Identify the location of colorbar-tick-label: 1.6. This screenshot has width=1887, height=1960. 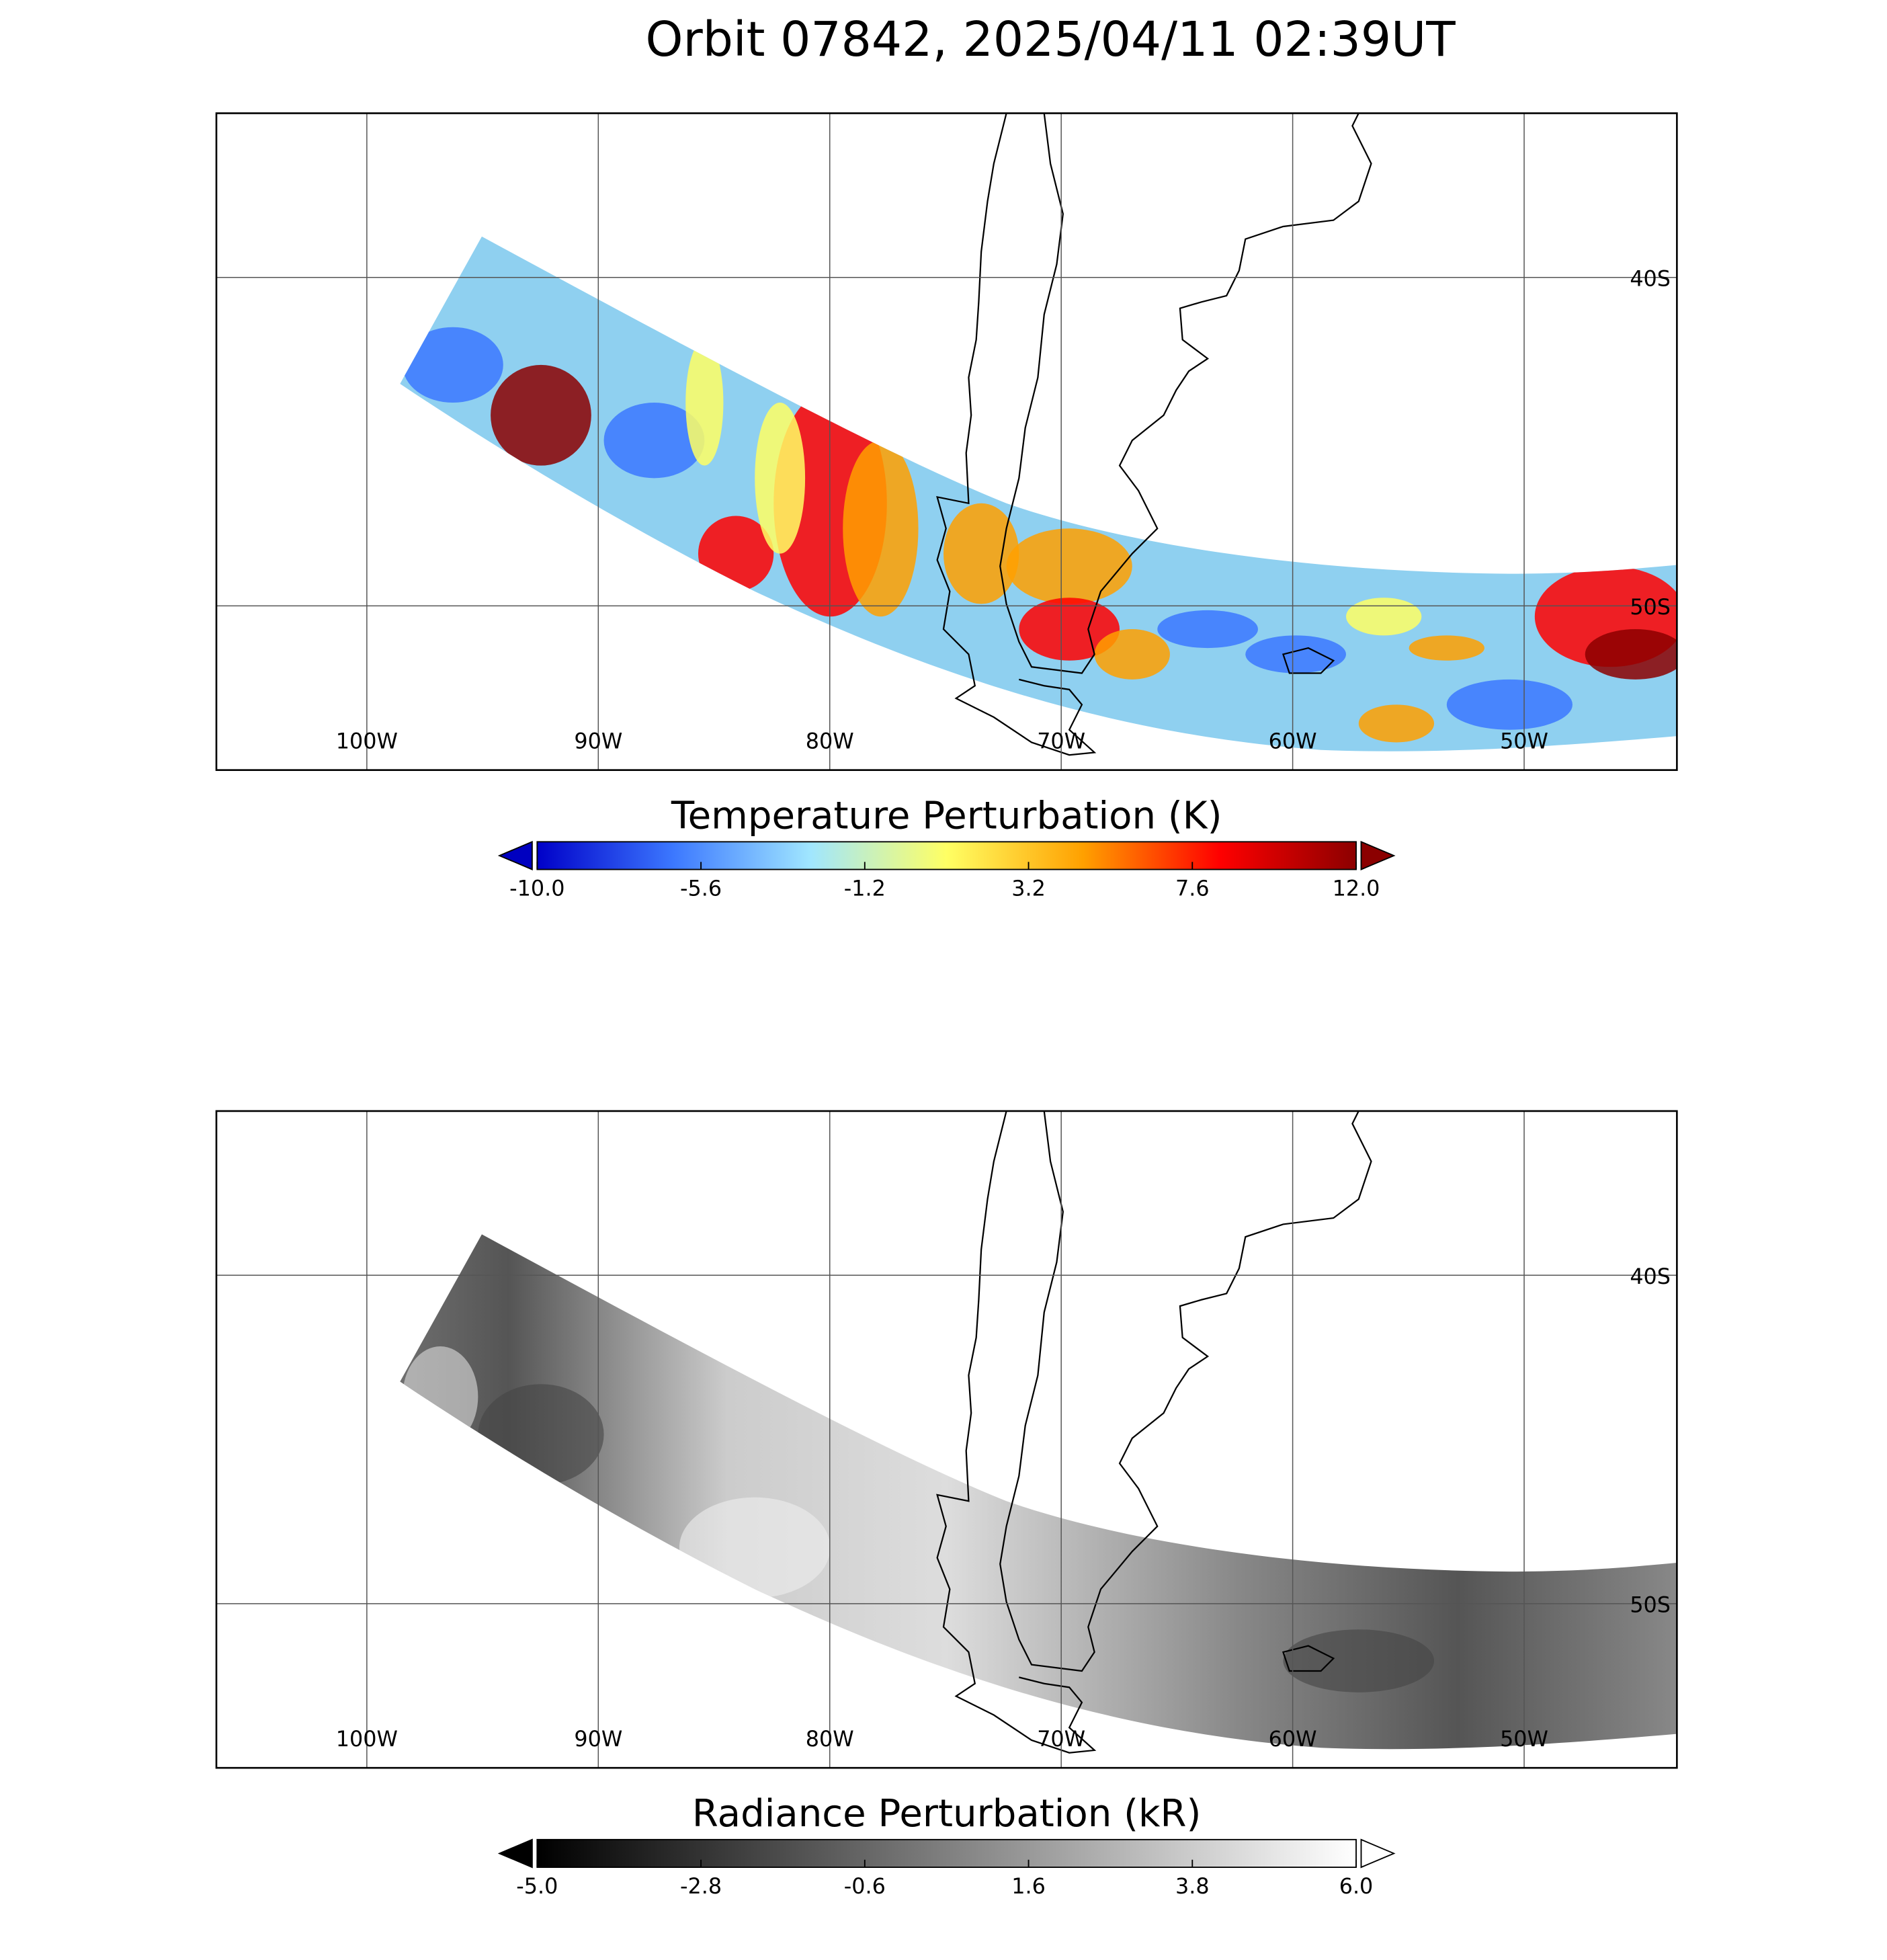
(1028, 1886).